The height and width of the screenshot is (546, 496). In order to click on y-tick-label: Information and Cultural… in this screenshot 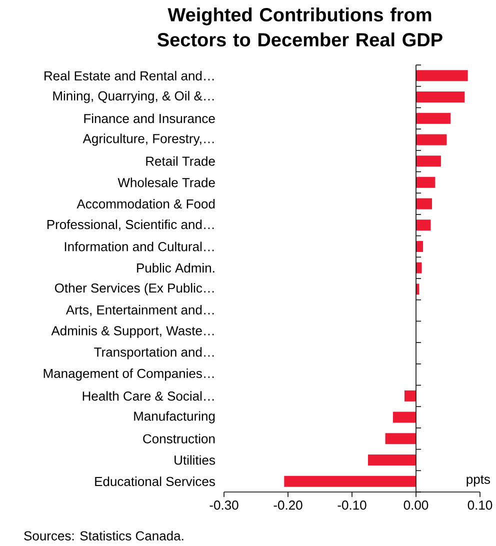, I will do `click(139, 247)`.